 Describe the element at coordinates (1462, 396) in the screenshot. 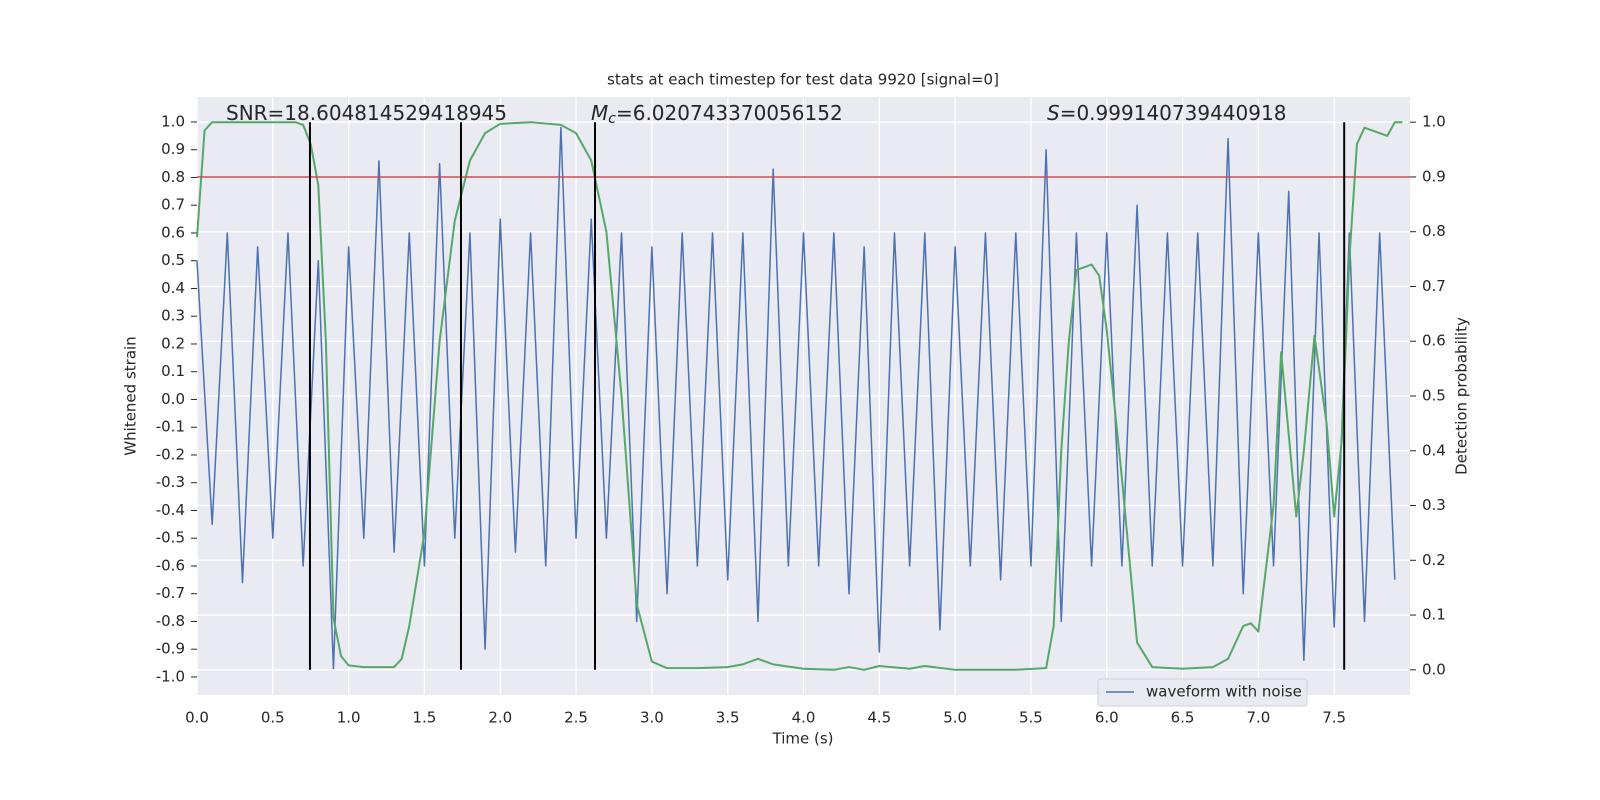

I see `y2-axis-label: Detection probability` at that location.